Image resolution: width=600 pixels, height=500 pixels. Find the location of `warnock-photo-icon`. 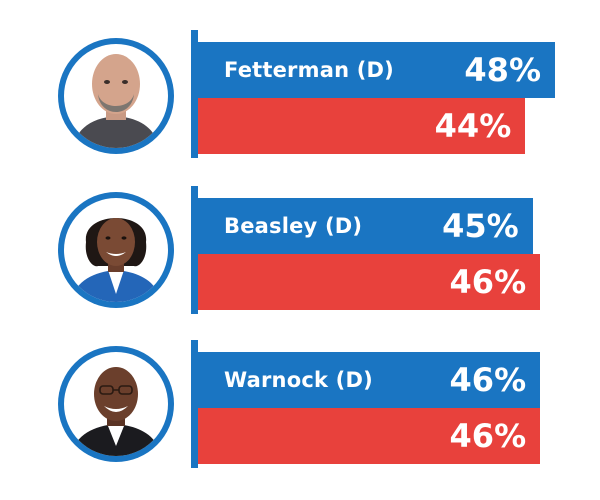

warnock-photo-icon is located at coordinates (116, 404).